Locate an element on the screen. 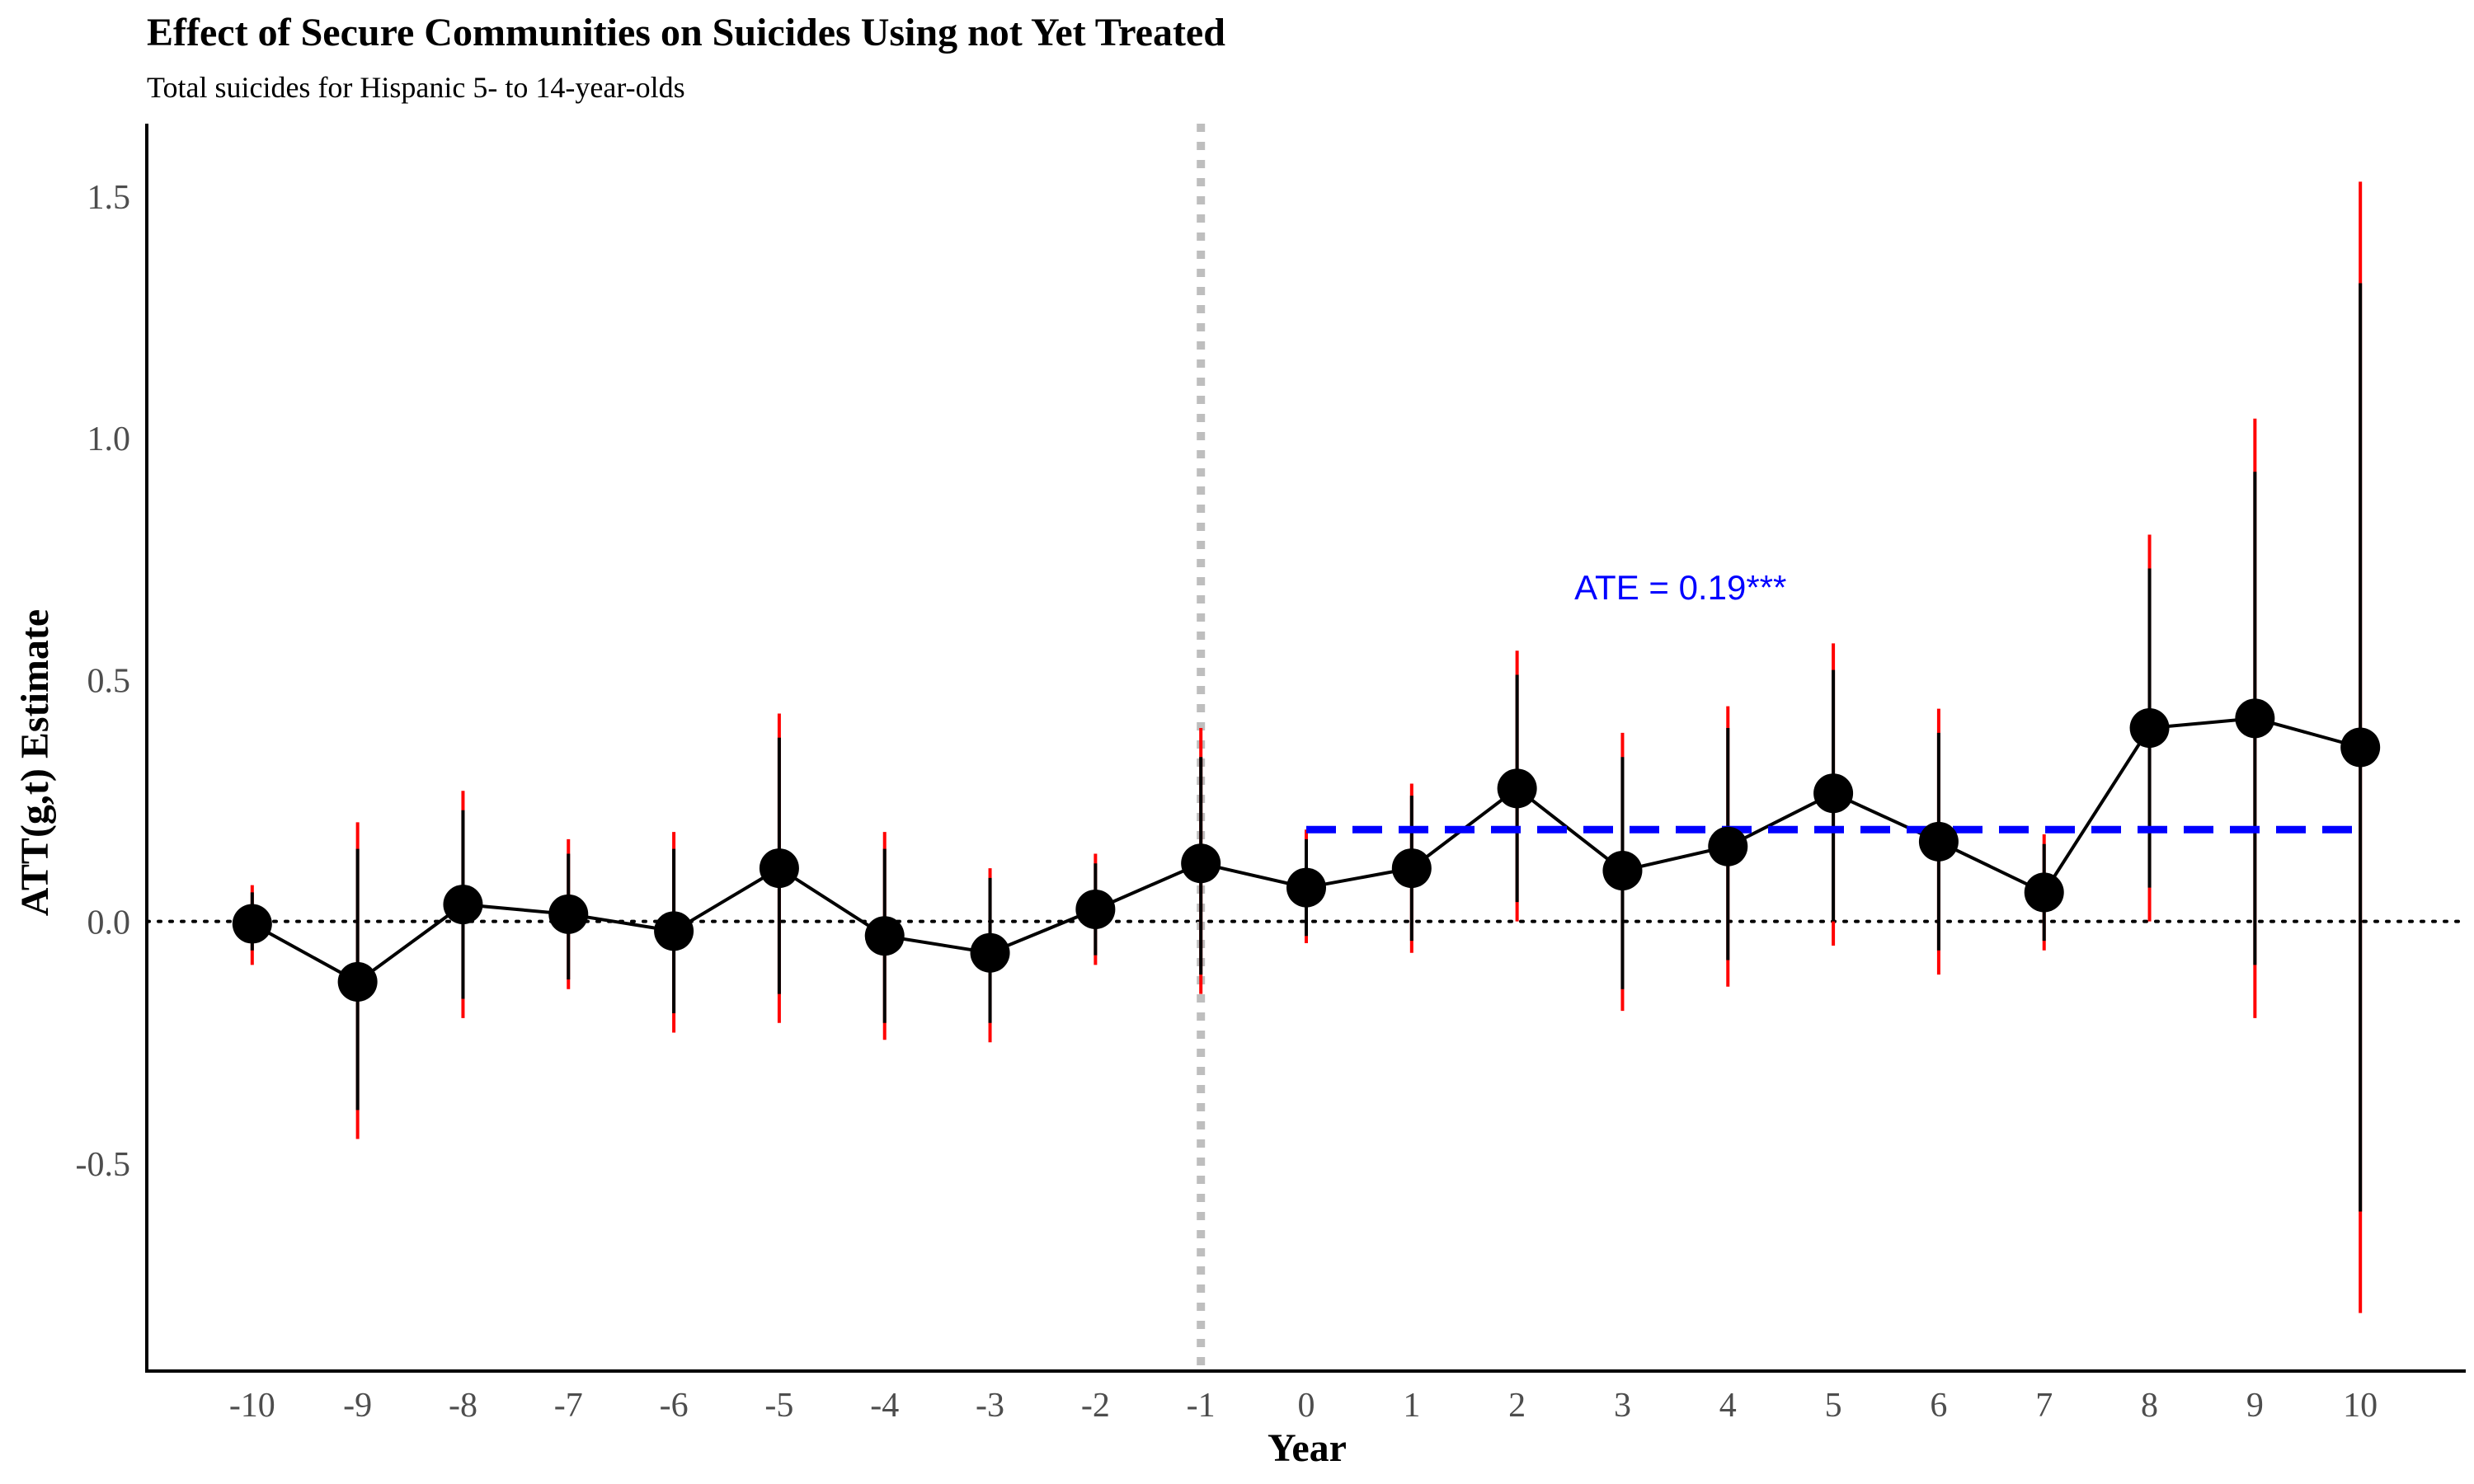 The image size is (2474, 1484). x-tick-label: -5 is located at coordinates (778, 1406).